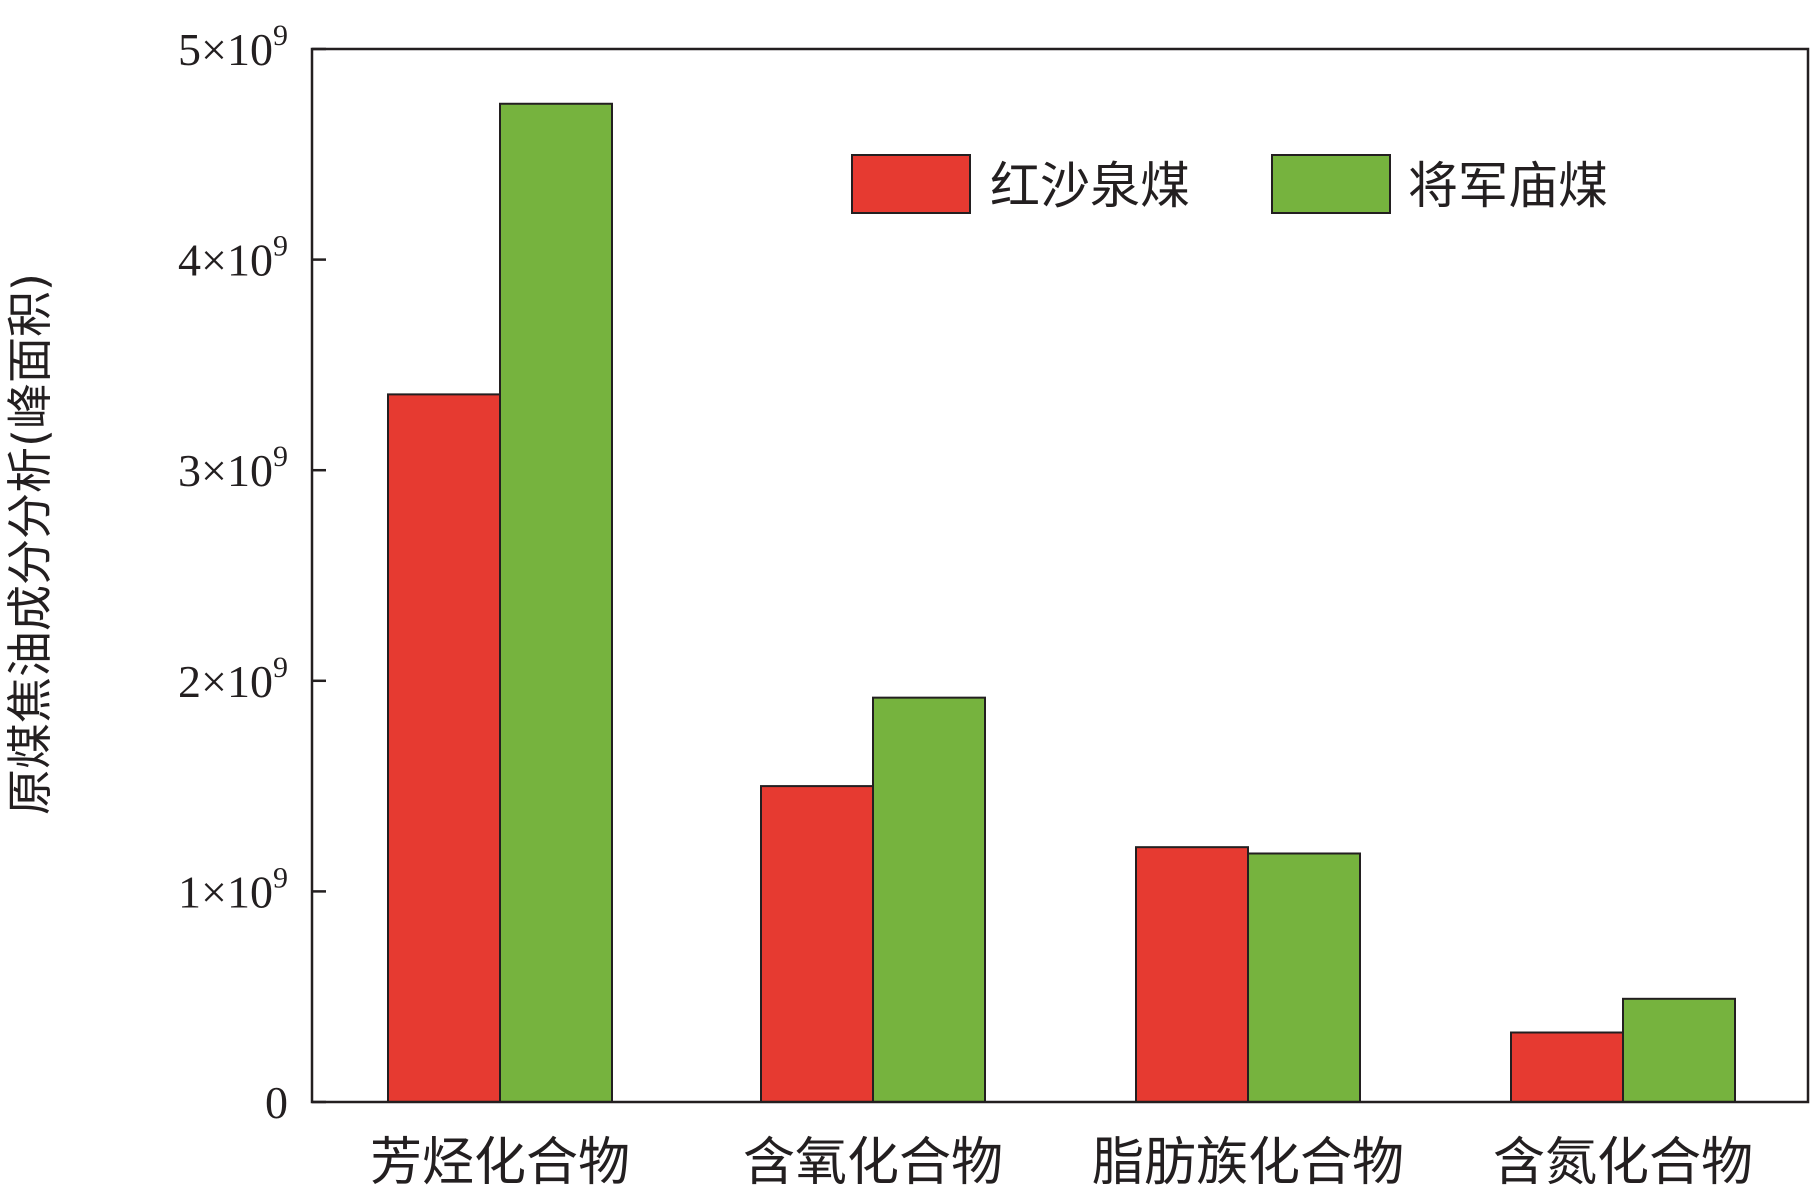  I want to click on y-tick-label: 3×10⁹, so click(233, 468).